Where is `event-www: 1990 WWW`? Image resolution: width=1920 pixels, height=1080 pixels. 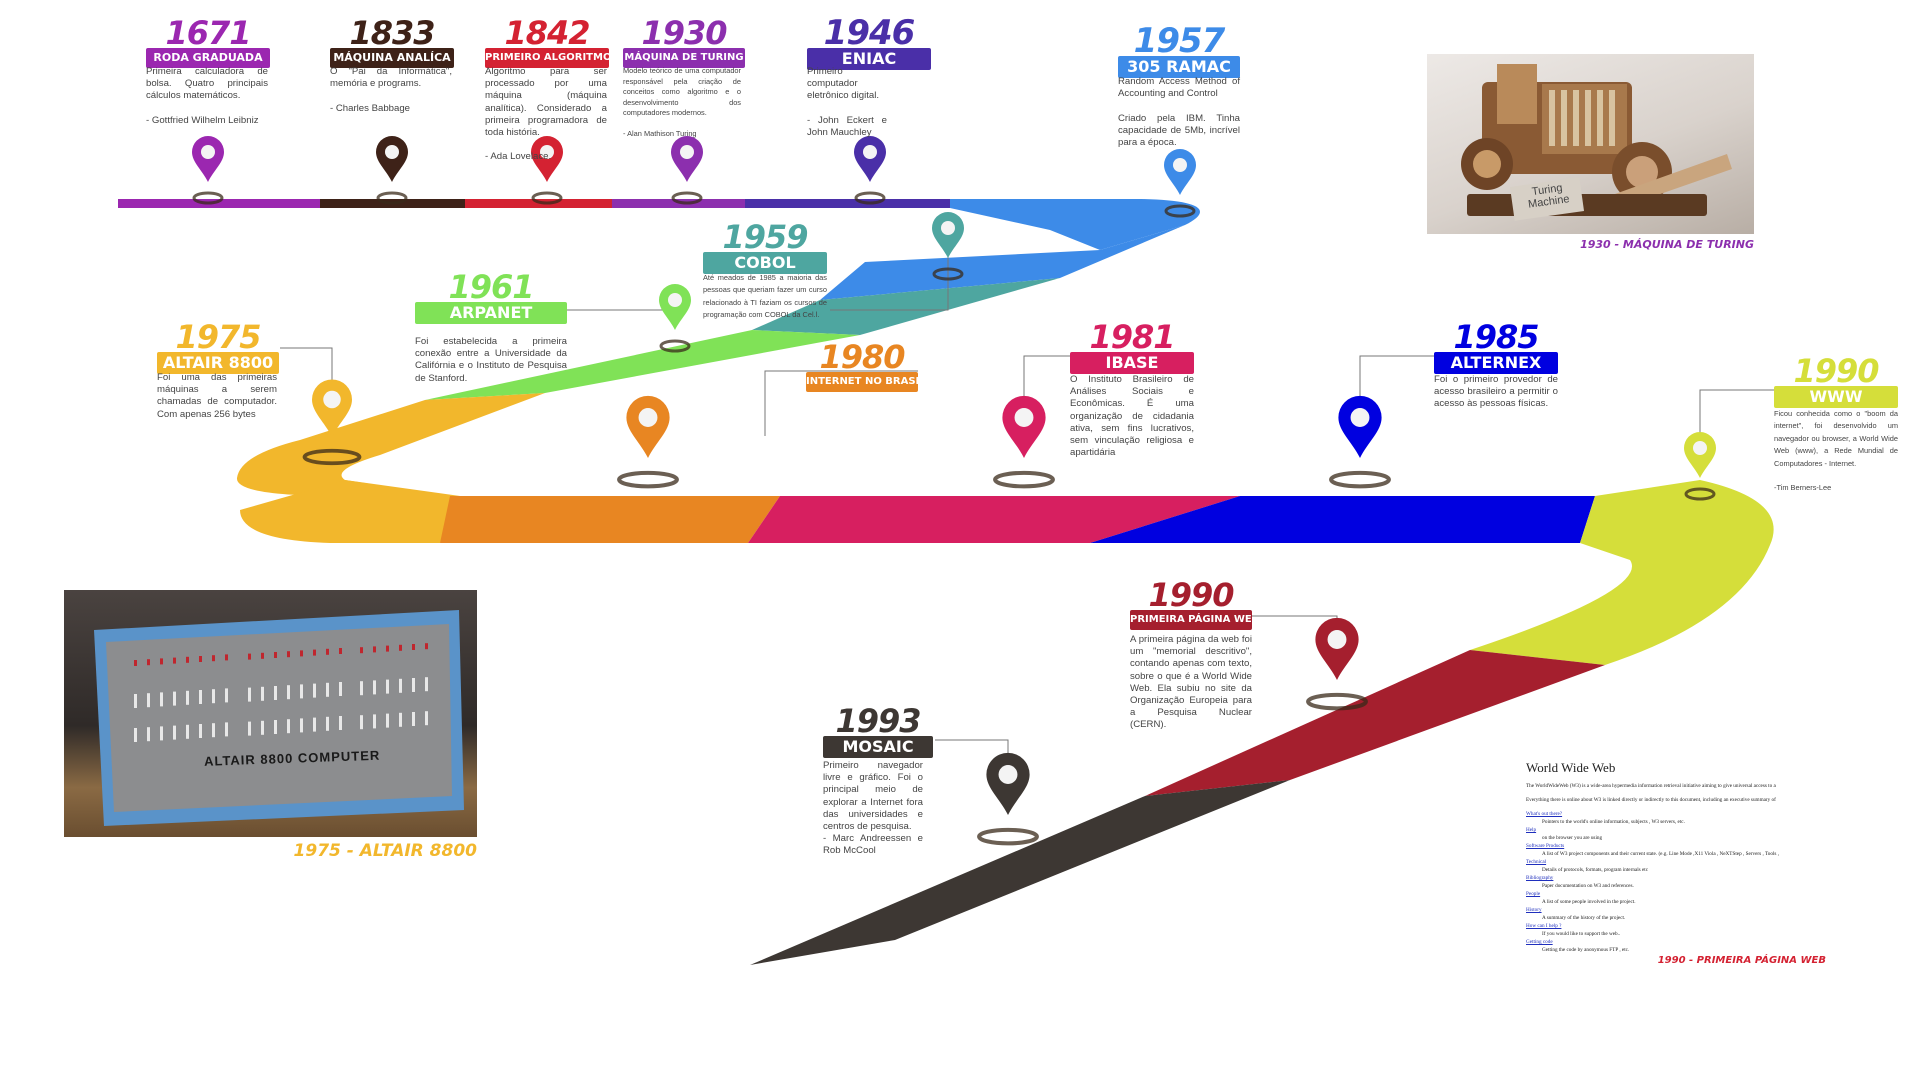 event-www: 1990 WWW is located at coordinates (1836, 380).